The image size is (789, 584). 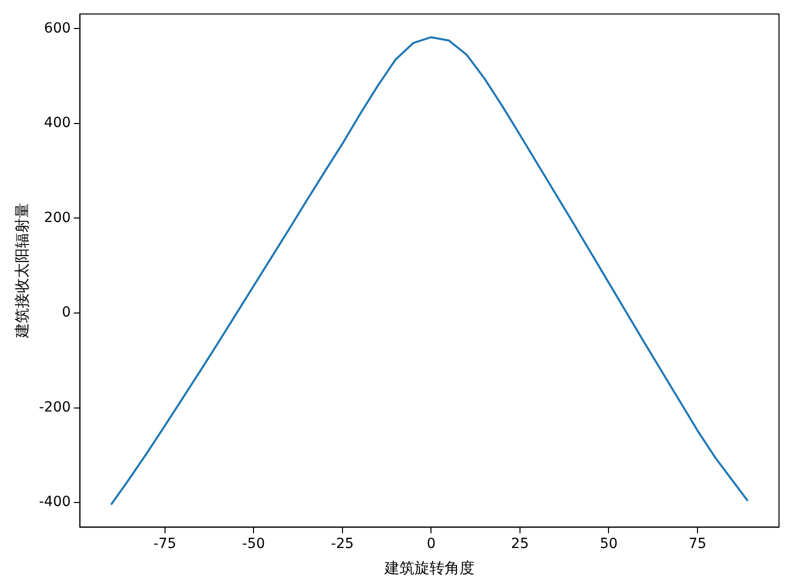 I want to click on x-tick-label: -50, so click(x=254, y=544).